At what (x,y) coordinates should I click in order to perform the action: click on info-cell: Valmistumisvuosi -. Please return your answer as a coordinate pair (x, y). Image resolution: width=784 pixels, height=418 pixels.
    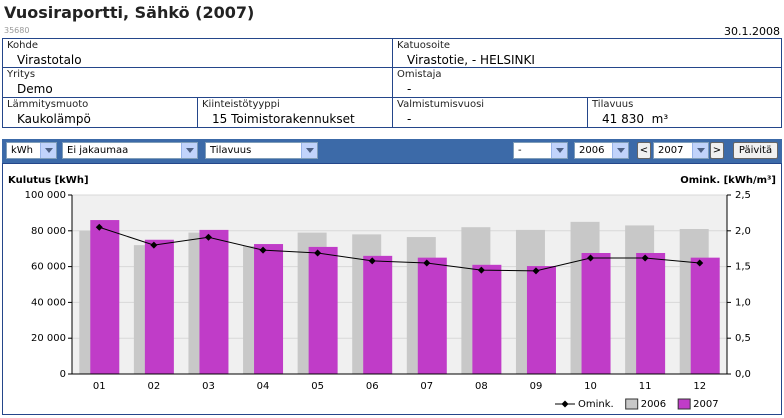
    Looking at the image, I should click on (490, 112).